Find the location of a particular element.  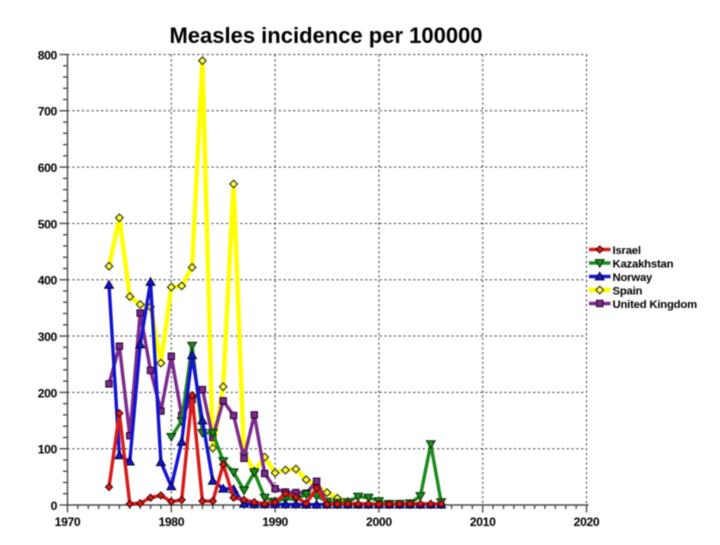

svg-text: Norway is located at coordinates (633, 278).